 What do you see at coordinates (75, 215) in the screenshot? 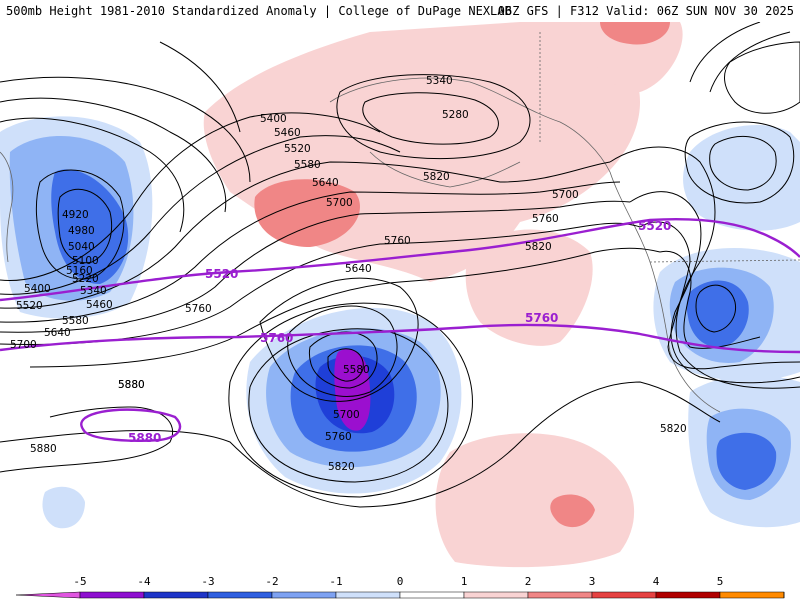
I see `contour-label: 4920` at bounding box center [75, 215].